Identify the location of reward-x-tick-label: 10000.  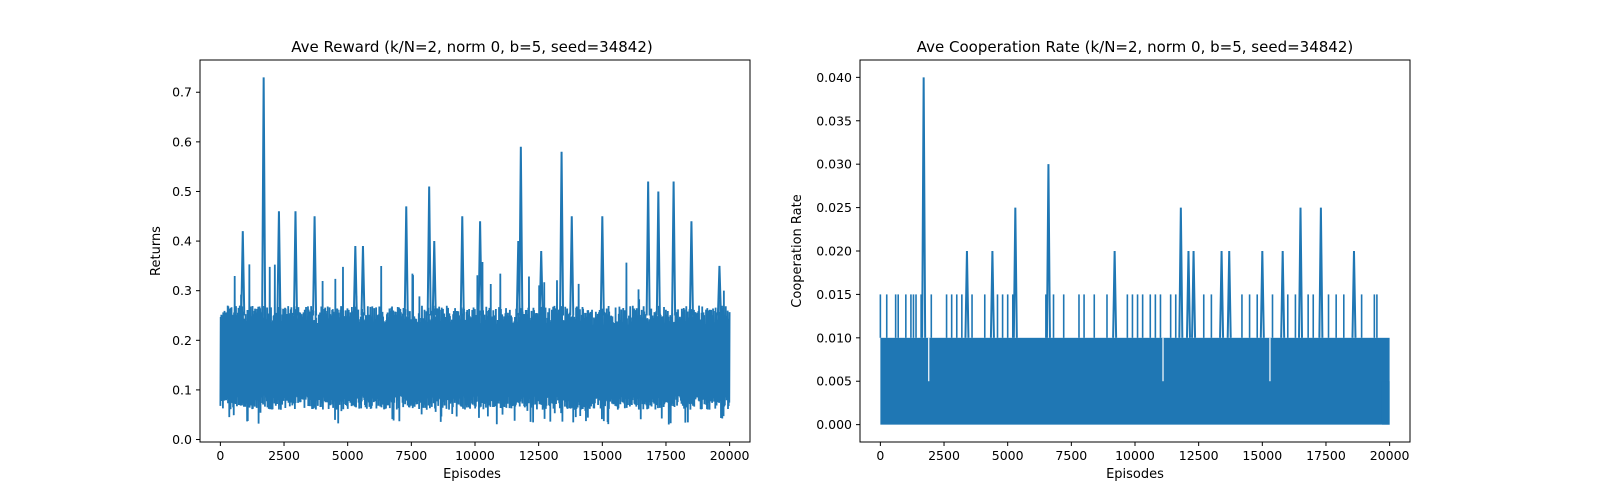
(475, 455).